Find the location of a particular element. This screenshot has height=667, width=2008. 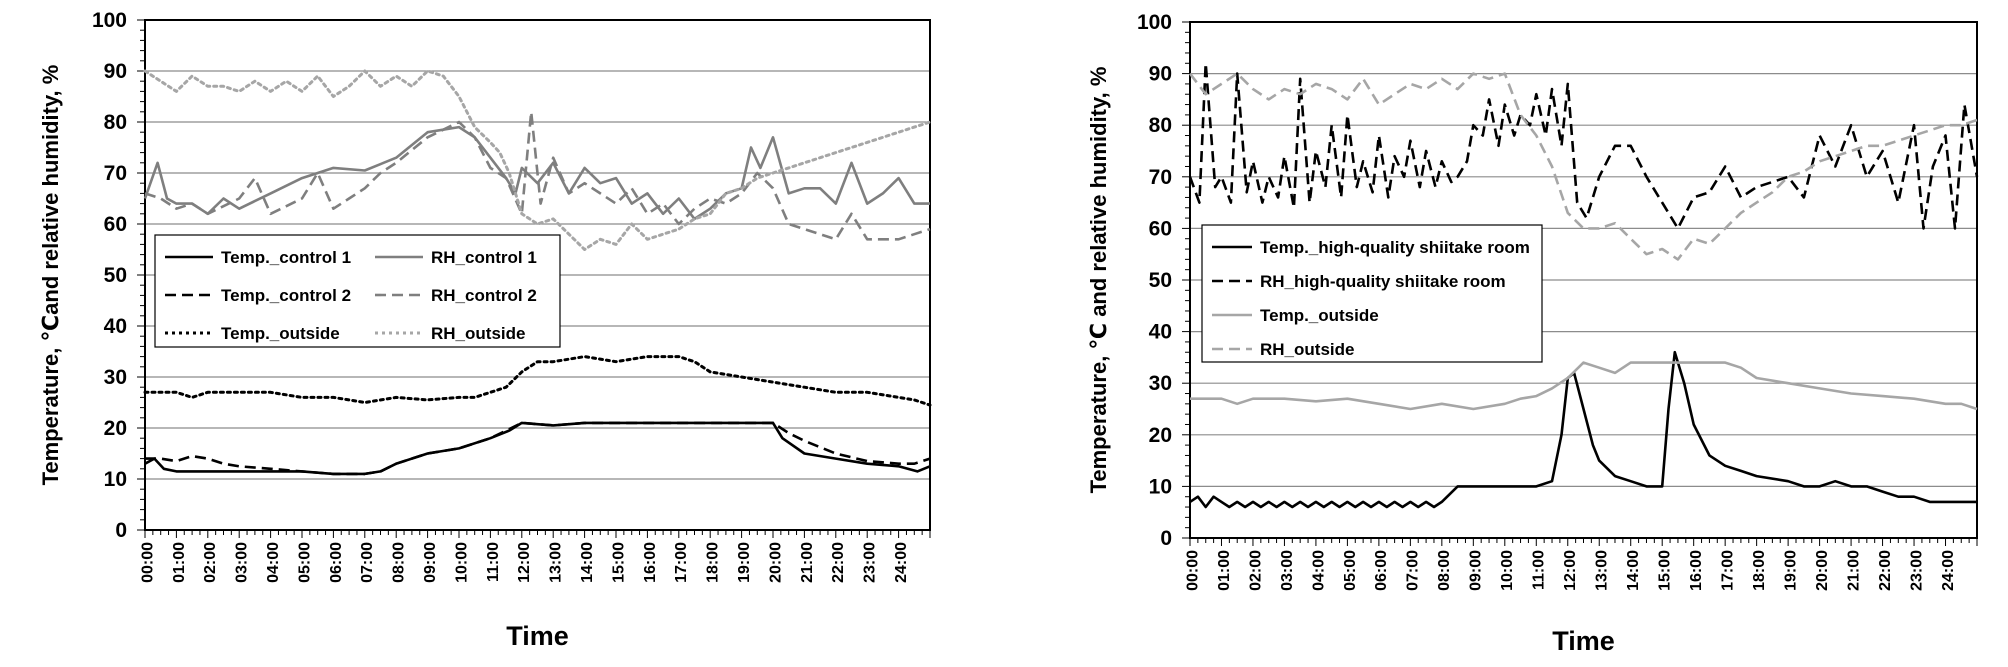

legend-label: RH_control 2 is located at coordinates (484, 295).